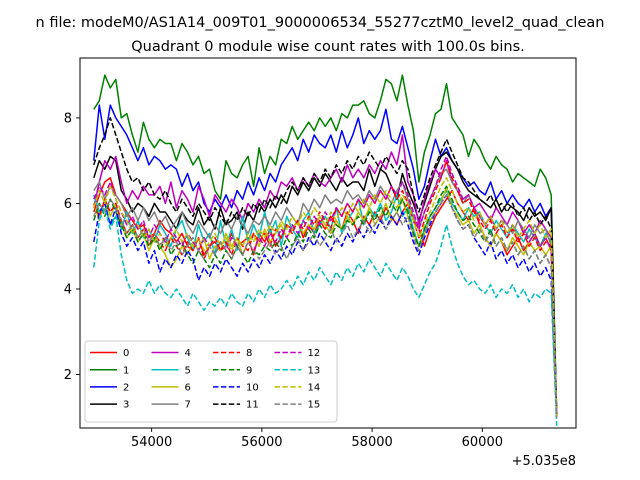 The image size is (640, 480). I want to click on legend-label-12: 12, so click(314, 353).